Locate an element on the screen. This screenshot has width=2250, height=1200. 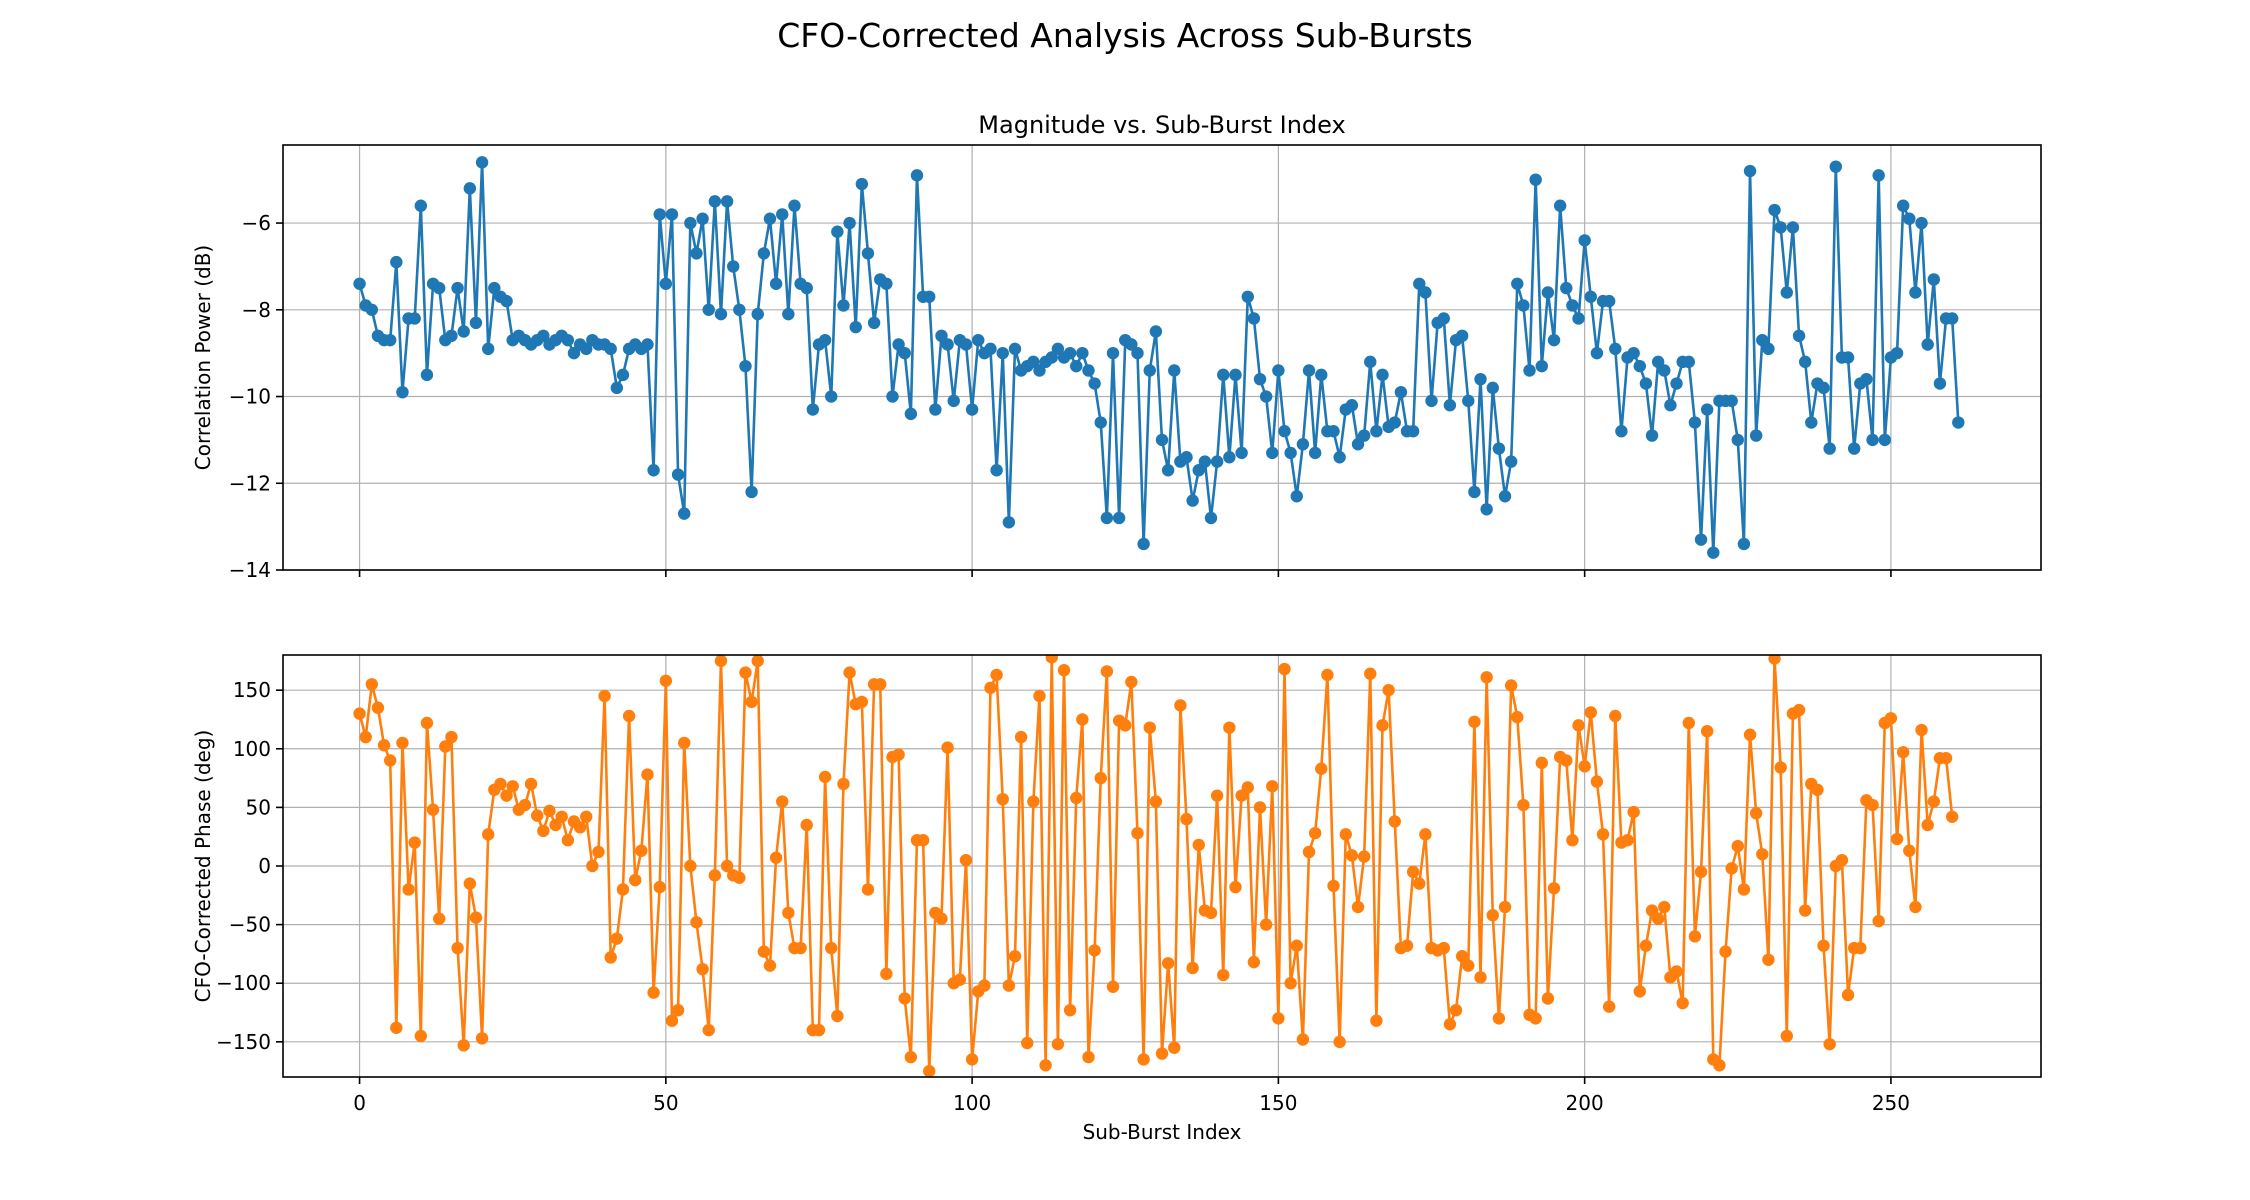
magnitude-y-axis-label: Correlation Power (dB) is located at coordinates (203, 358).